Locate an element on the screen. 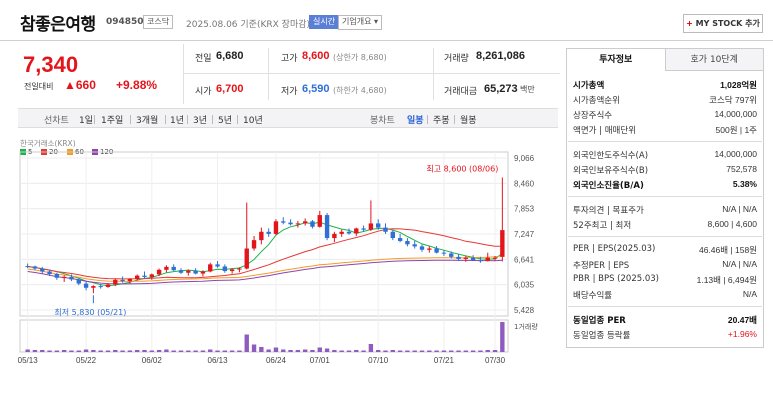  add-mystock-button: + MY STOCK 추가 is located at coordinates (723, 23).